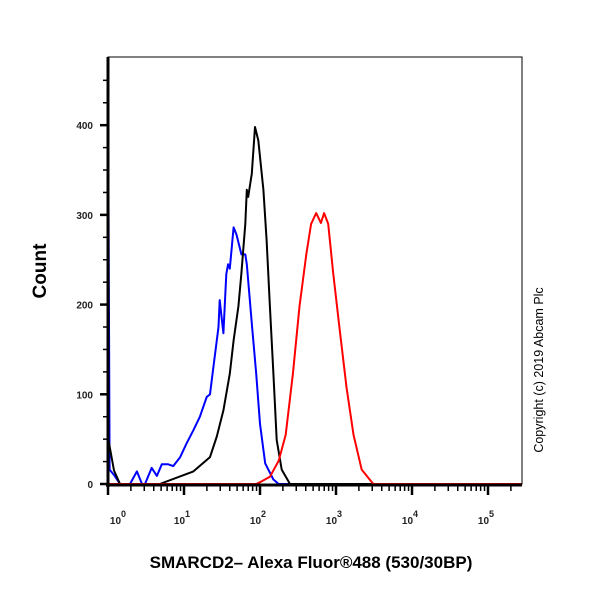 The height and width of the screenshot is (600, 600). I want to click on x-tick-label: 10⁴, so click(410, 518).